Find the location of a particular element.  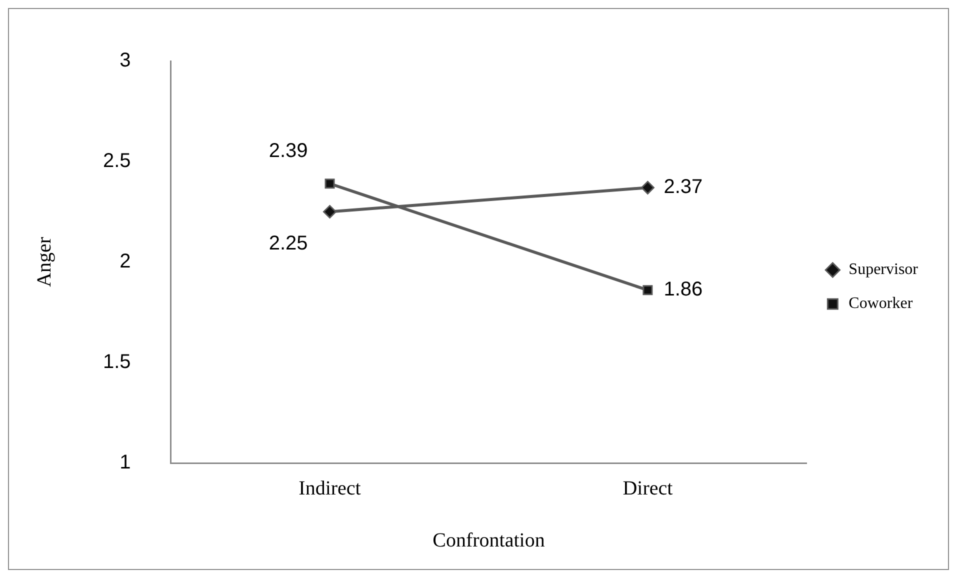

data-label: 1.86 is located at coordinates (683, 289).